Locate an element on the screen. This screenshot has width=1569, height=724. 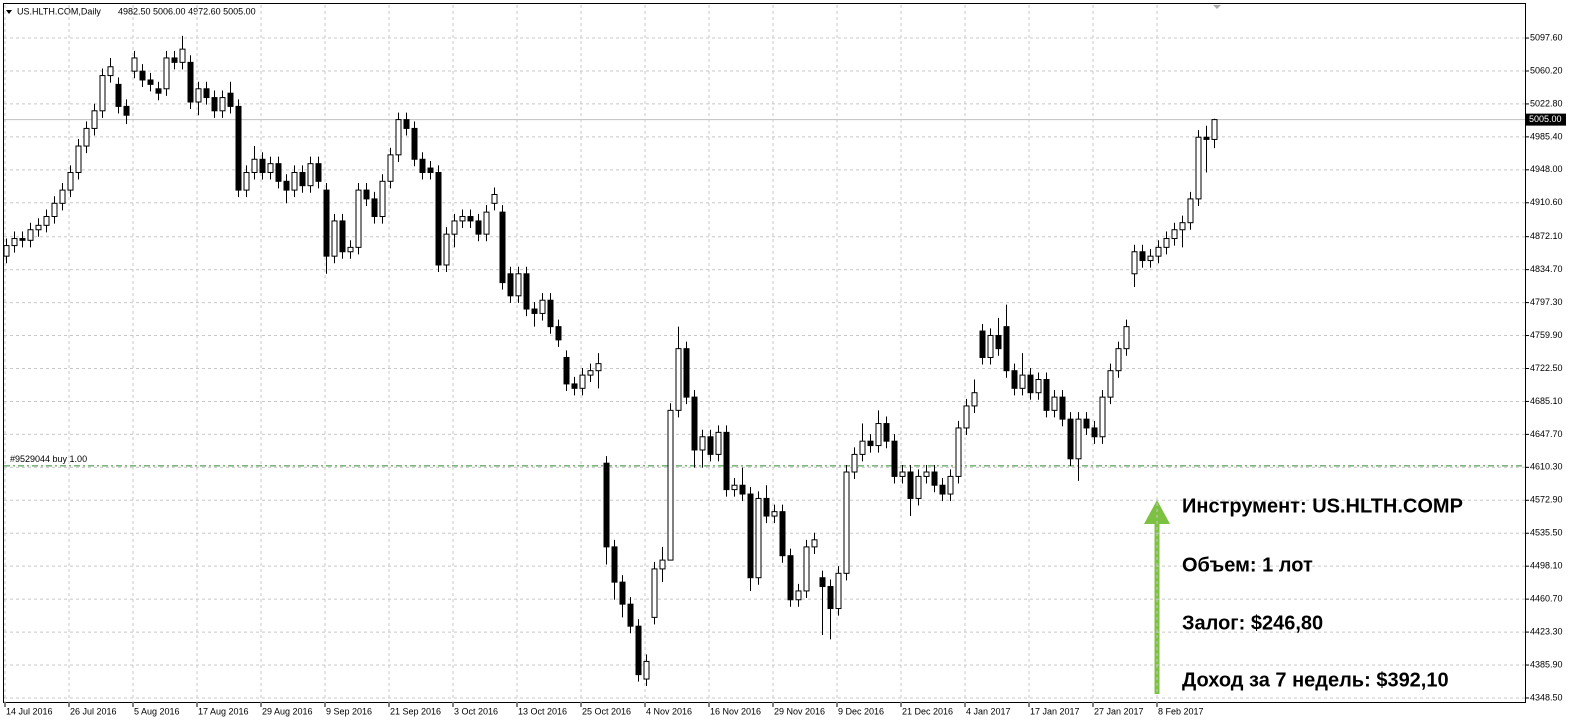
shift-marker is located at coordinates (1217, 7).